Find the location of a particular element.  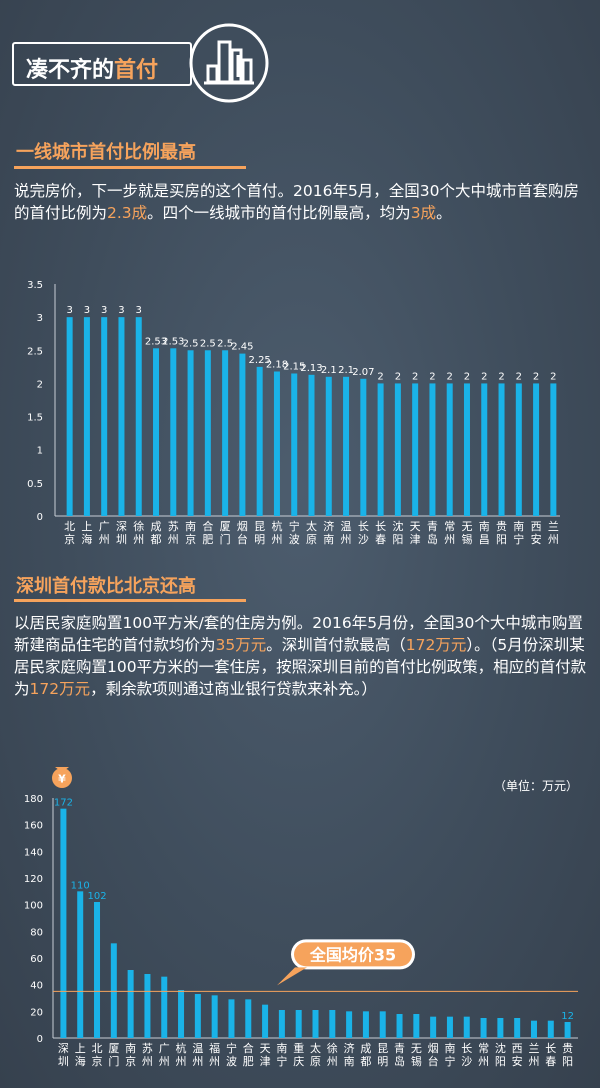

chart2-category-label: 南宁 is located at coordinates (449, 1055).